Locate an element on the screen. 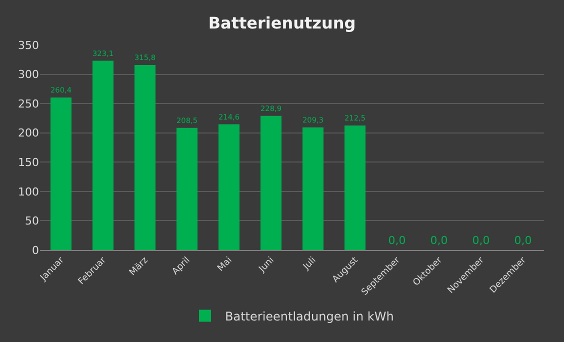  y-tick-label: 100 is located at coordinates (28, 191).